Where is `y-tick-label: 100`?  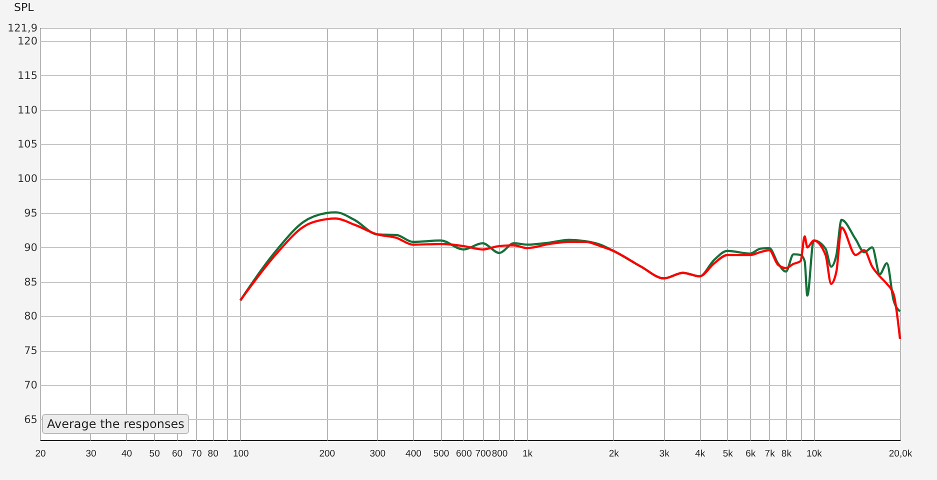
y-tick-label: 100 is located at coordinates (27, 179).